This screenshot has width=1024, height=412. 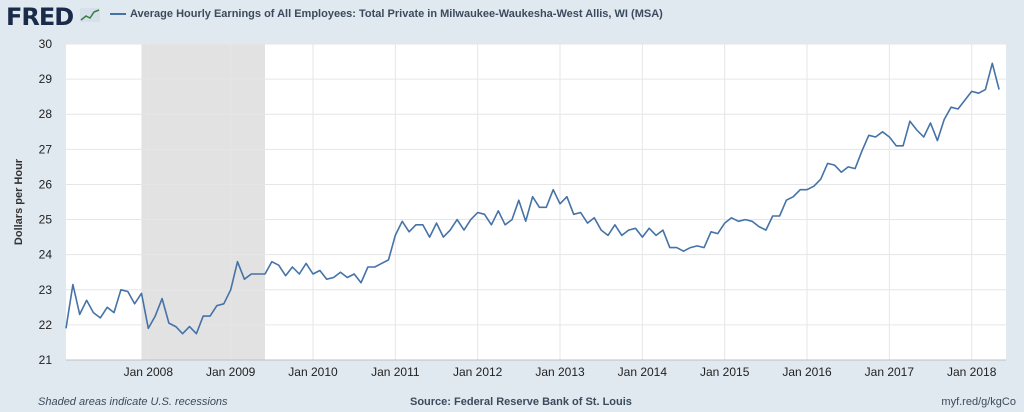 I want to click on y-tick-label: 30, so click(x=46, y=44).